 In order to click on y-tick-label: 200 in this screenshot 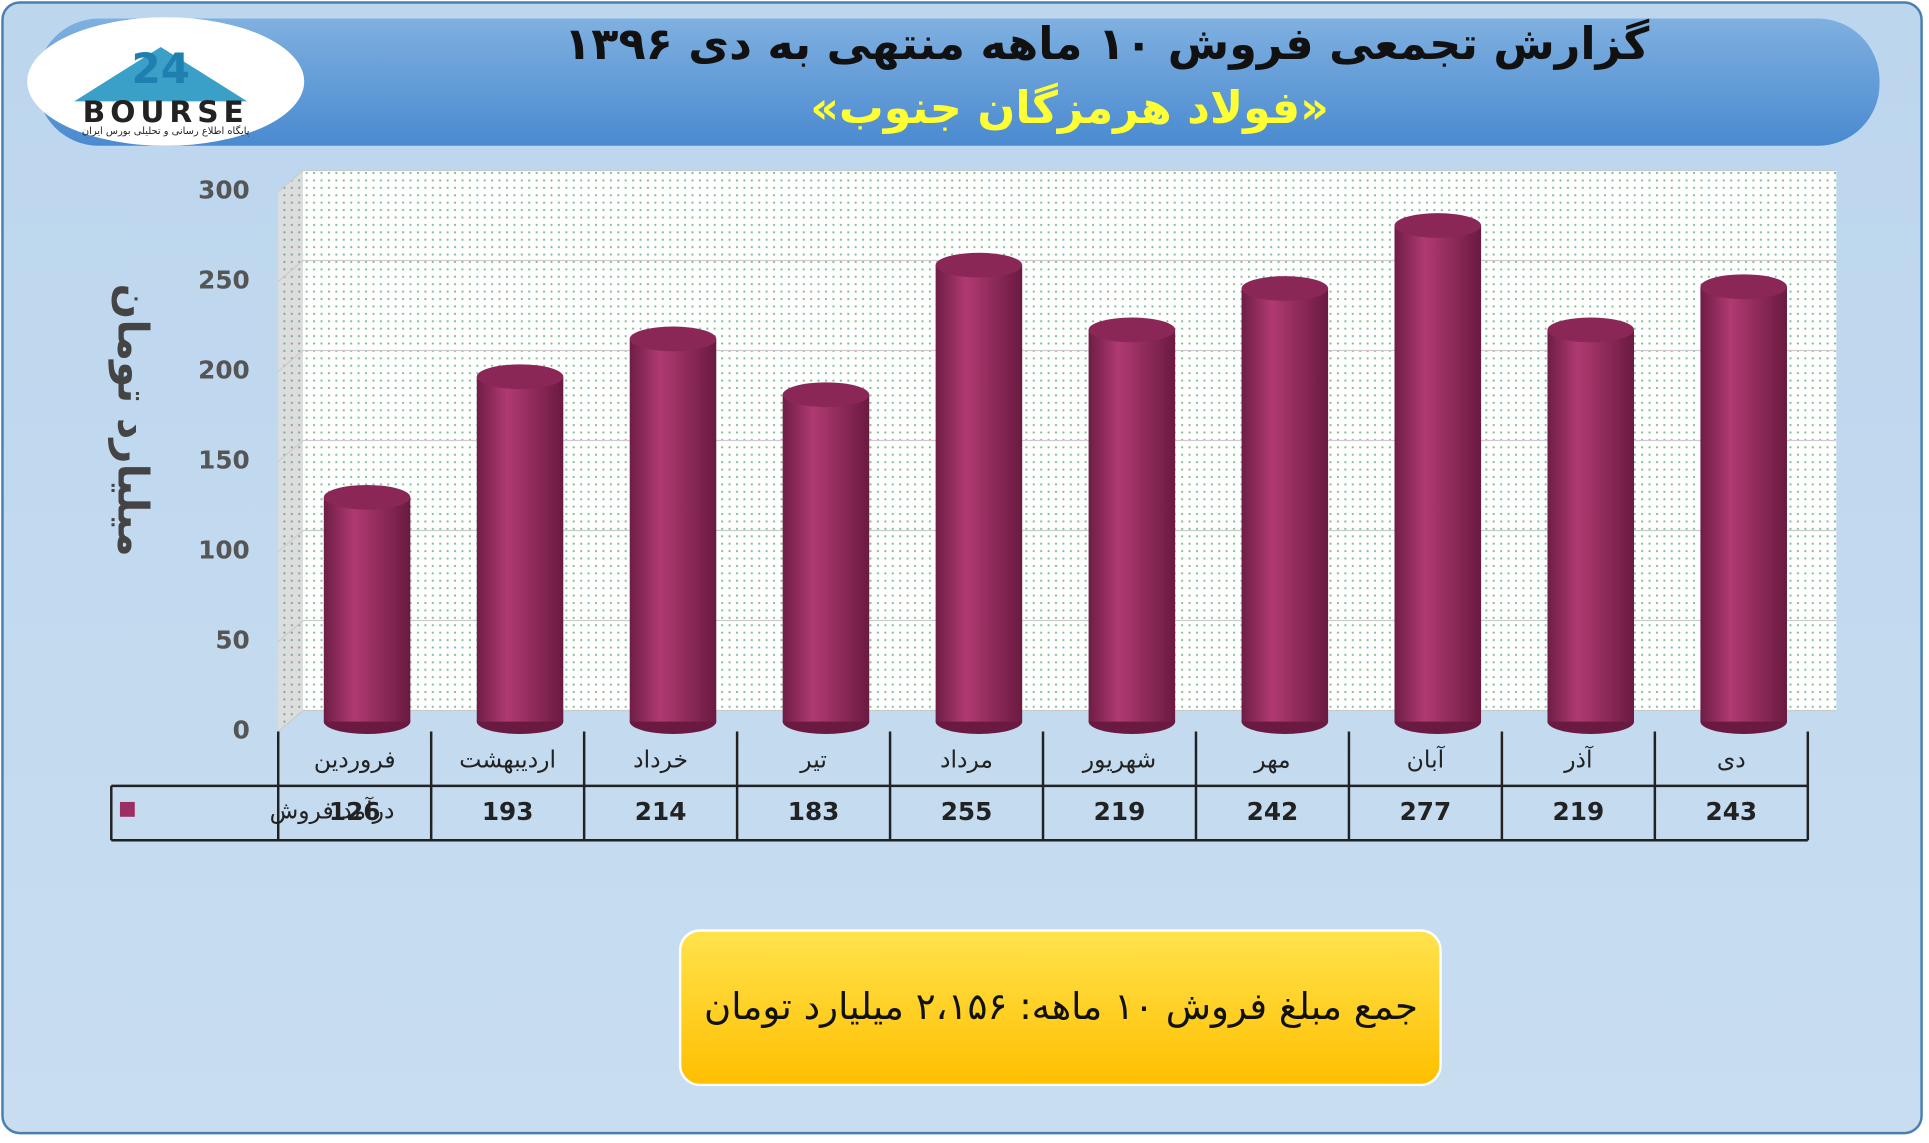, I will do `click(224, 370)`.